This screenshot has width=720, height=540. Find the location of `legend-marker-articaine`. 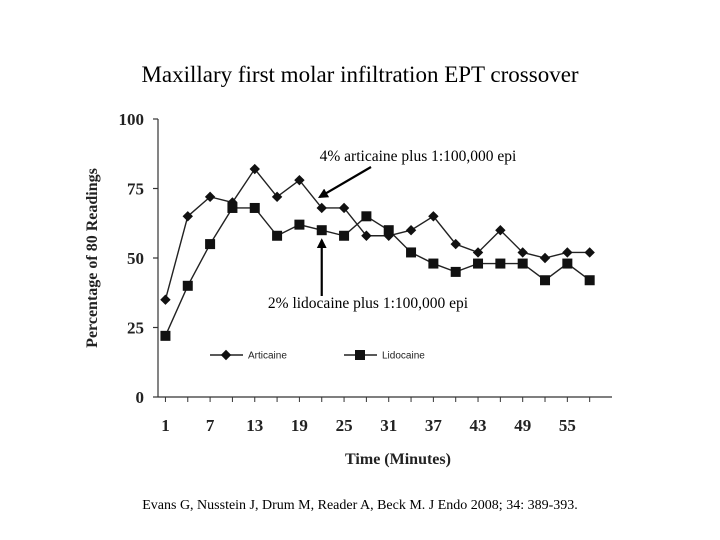

legend-marker-articaine is located at coordinates (226, 355).